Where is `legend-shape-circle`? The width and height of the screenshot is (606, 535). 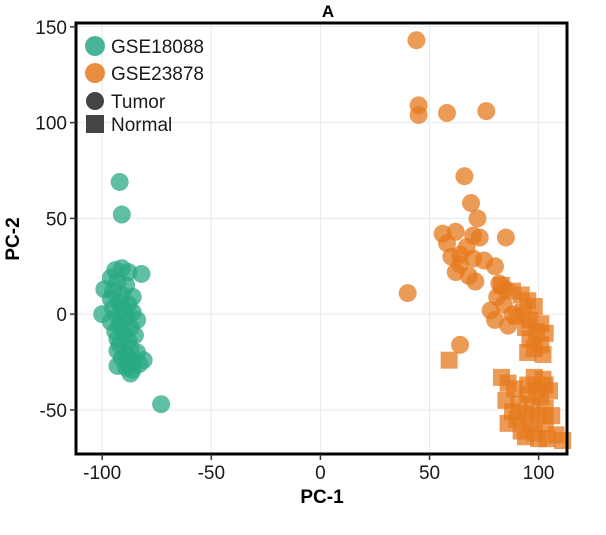
legend-shape-circle is located at coordinates (95, 101).